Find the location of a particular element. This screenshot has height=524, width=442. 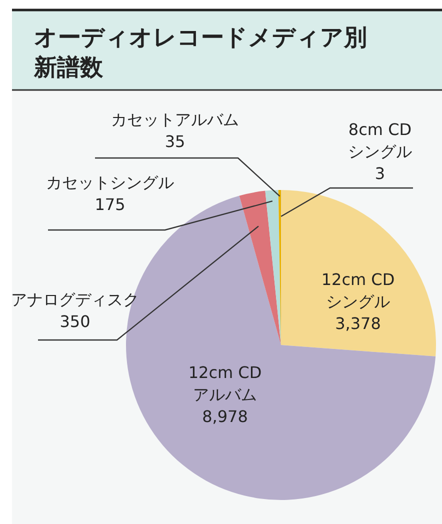

slice-label: 12cm CD アルバム is located at coordinates (225, 383).